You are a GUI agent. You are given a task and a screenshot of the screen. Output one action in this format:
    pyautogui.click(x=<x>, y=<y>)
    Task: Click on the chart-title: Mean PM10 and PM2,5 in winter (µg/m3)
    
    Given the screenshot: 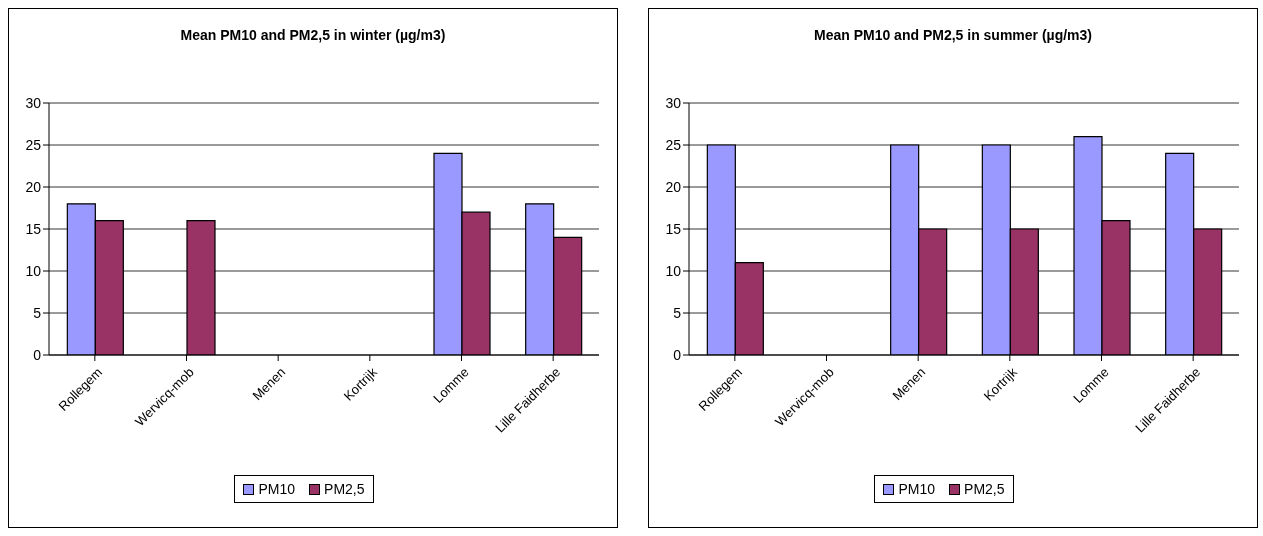 What is the action you would take?
    pyautogui.click(x=313, y=35)
    